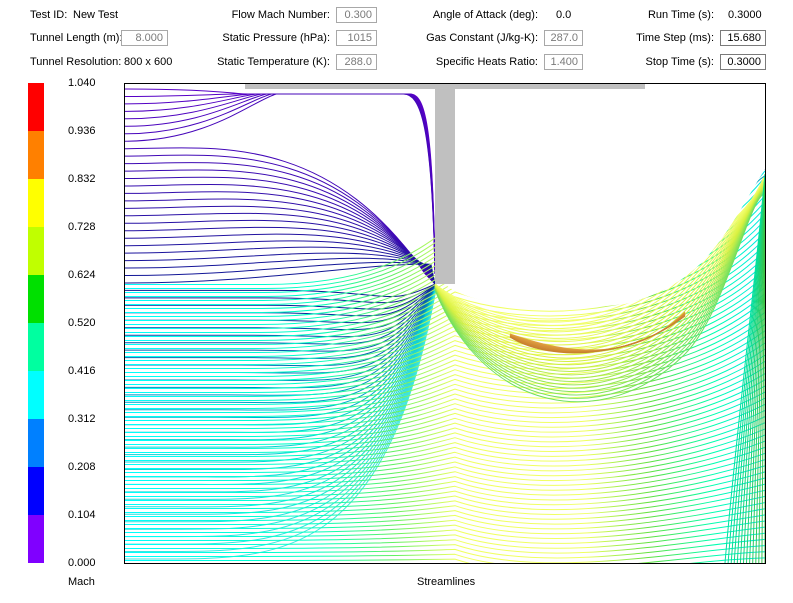  Describe the element at coordinates (82, 83) in the screenshot. I see `colorbar-tick-label: 1.040` at that location.